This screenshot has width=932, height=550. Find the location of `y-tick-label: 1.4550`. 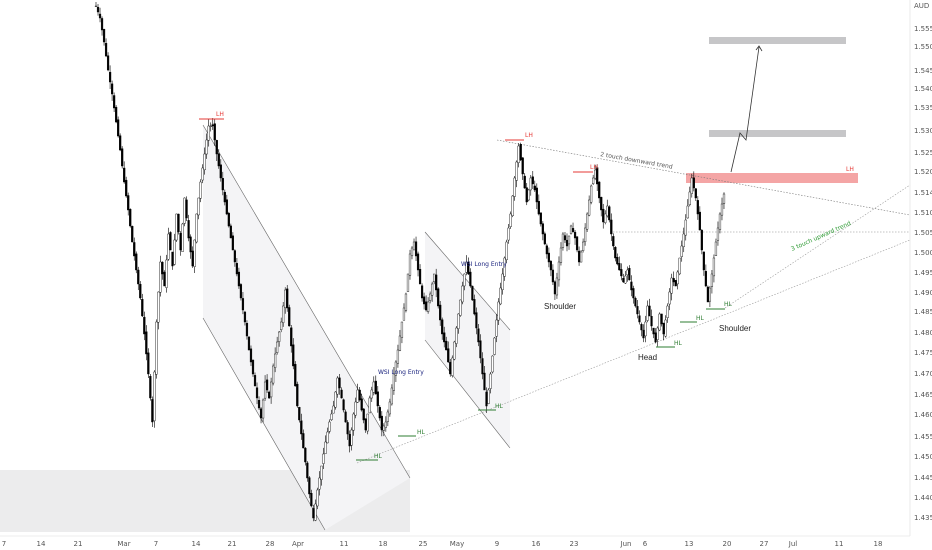

y-tick-label: 1.4550 is located at coordinates (923, 437).